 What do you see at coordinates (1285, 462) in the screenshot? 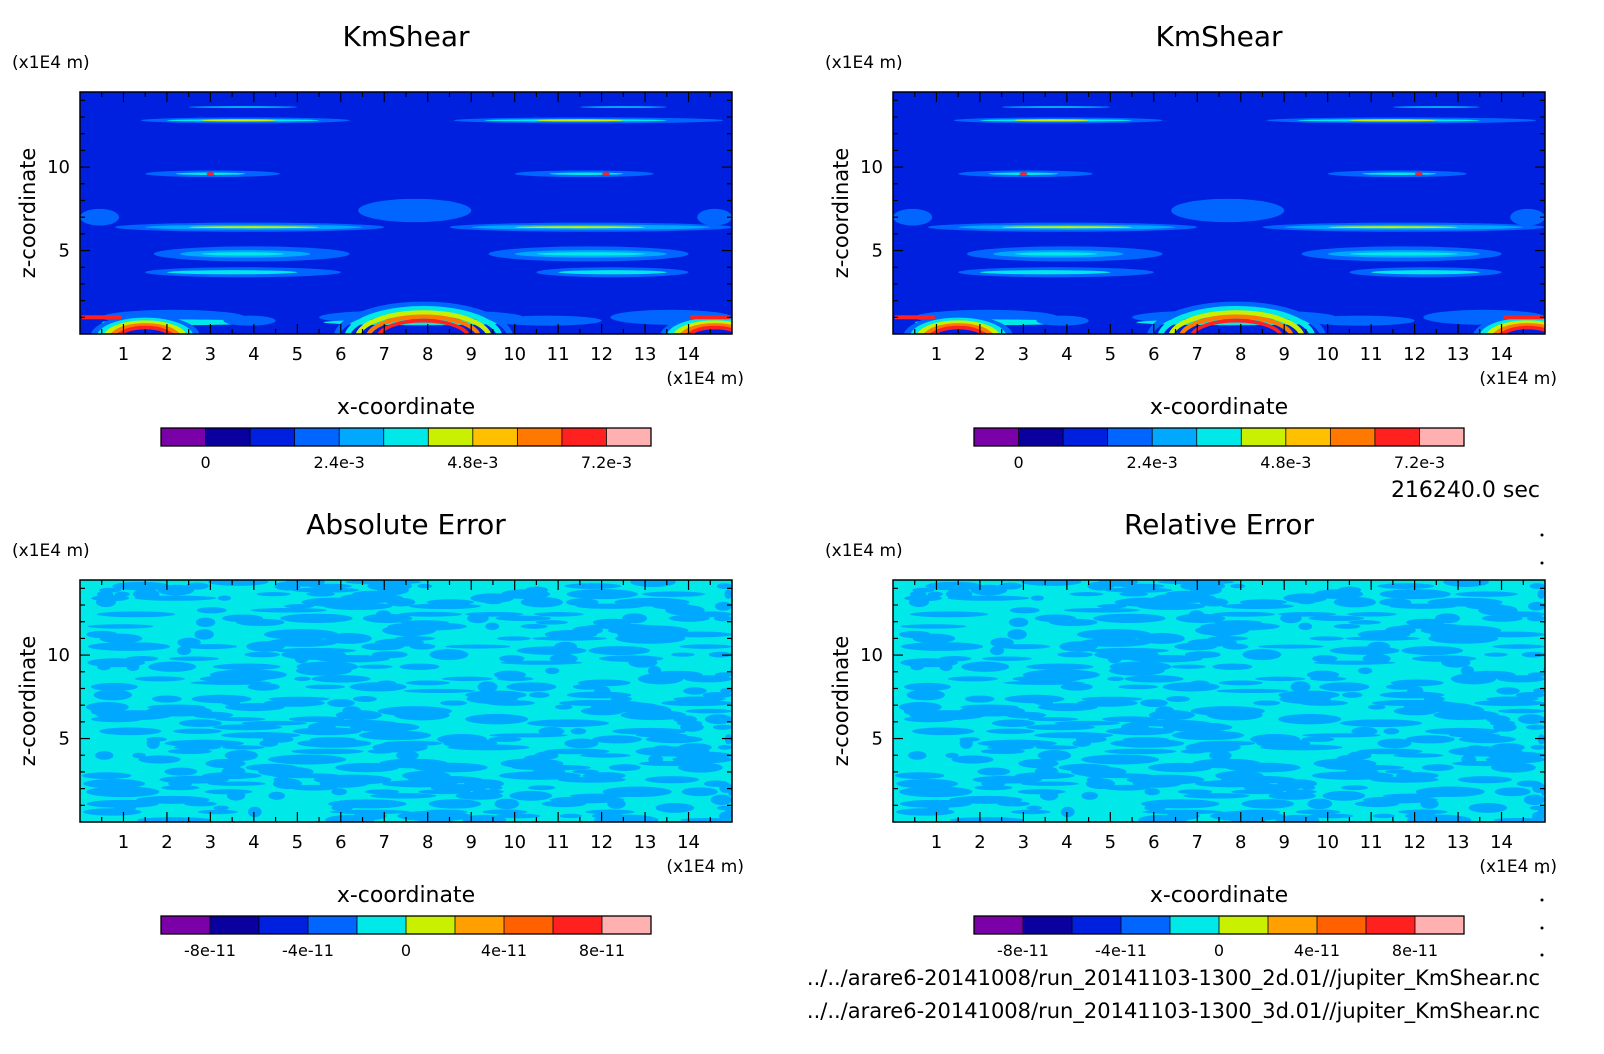
I see `colorbar-tick-label: 4.8e-3` at bounding box center [1285, 462].